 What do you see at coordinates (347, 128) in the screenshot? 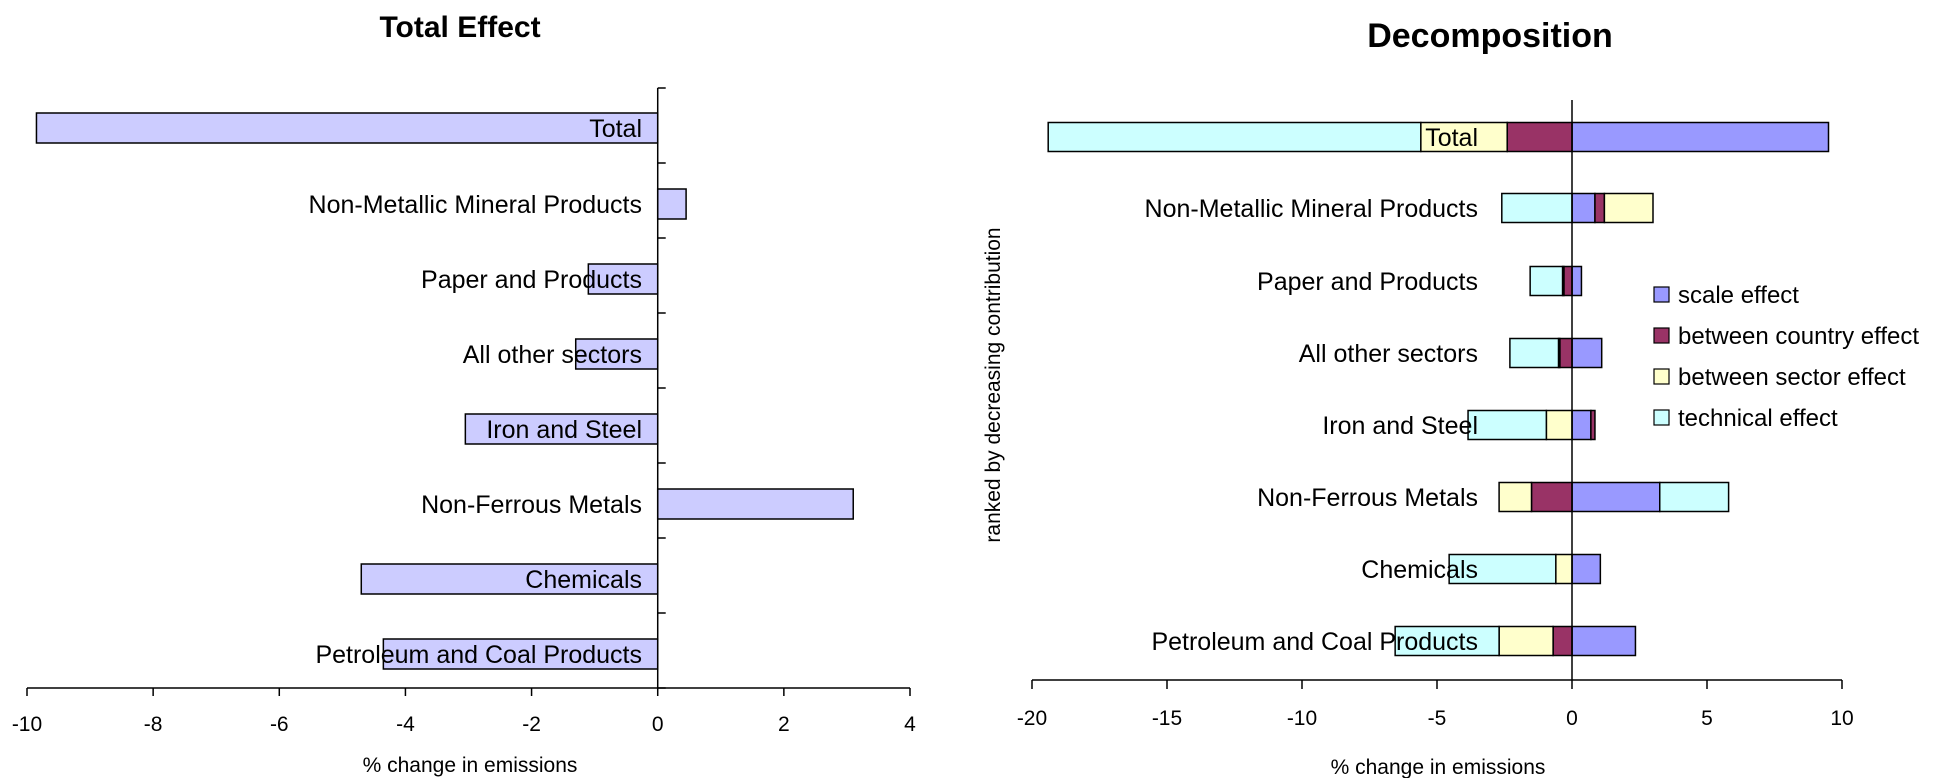
I see `bar-total` at bounding box center [347, 128].